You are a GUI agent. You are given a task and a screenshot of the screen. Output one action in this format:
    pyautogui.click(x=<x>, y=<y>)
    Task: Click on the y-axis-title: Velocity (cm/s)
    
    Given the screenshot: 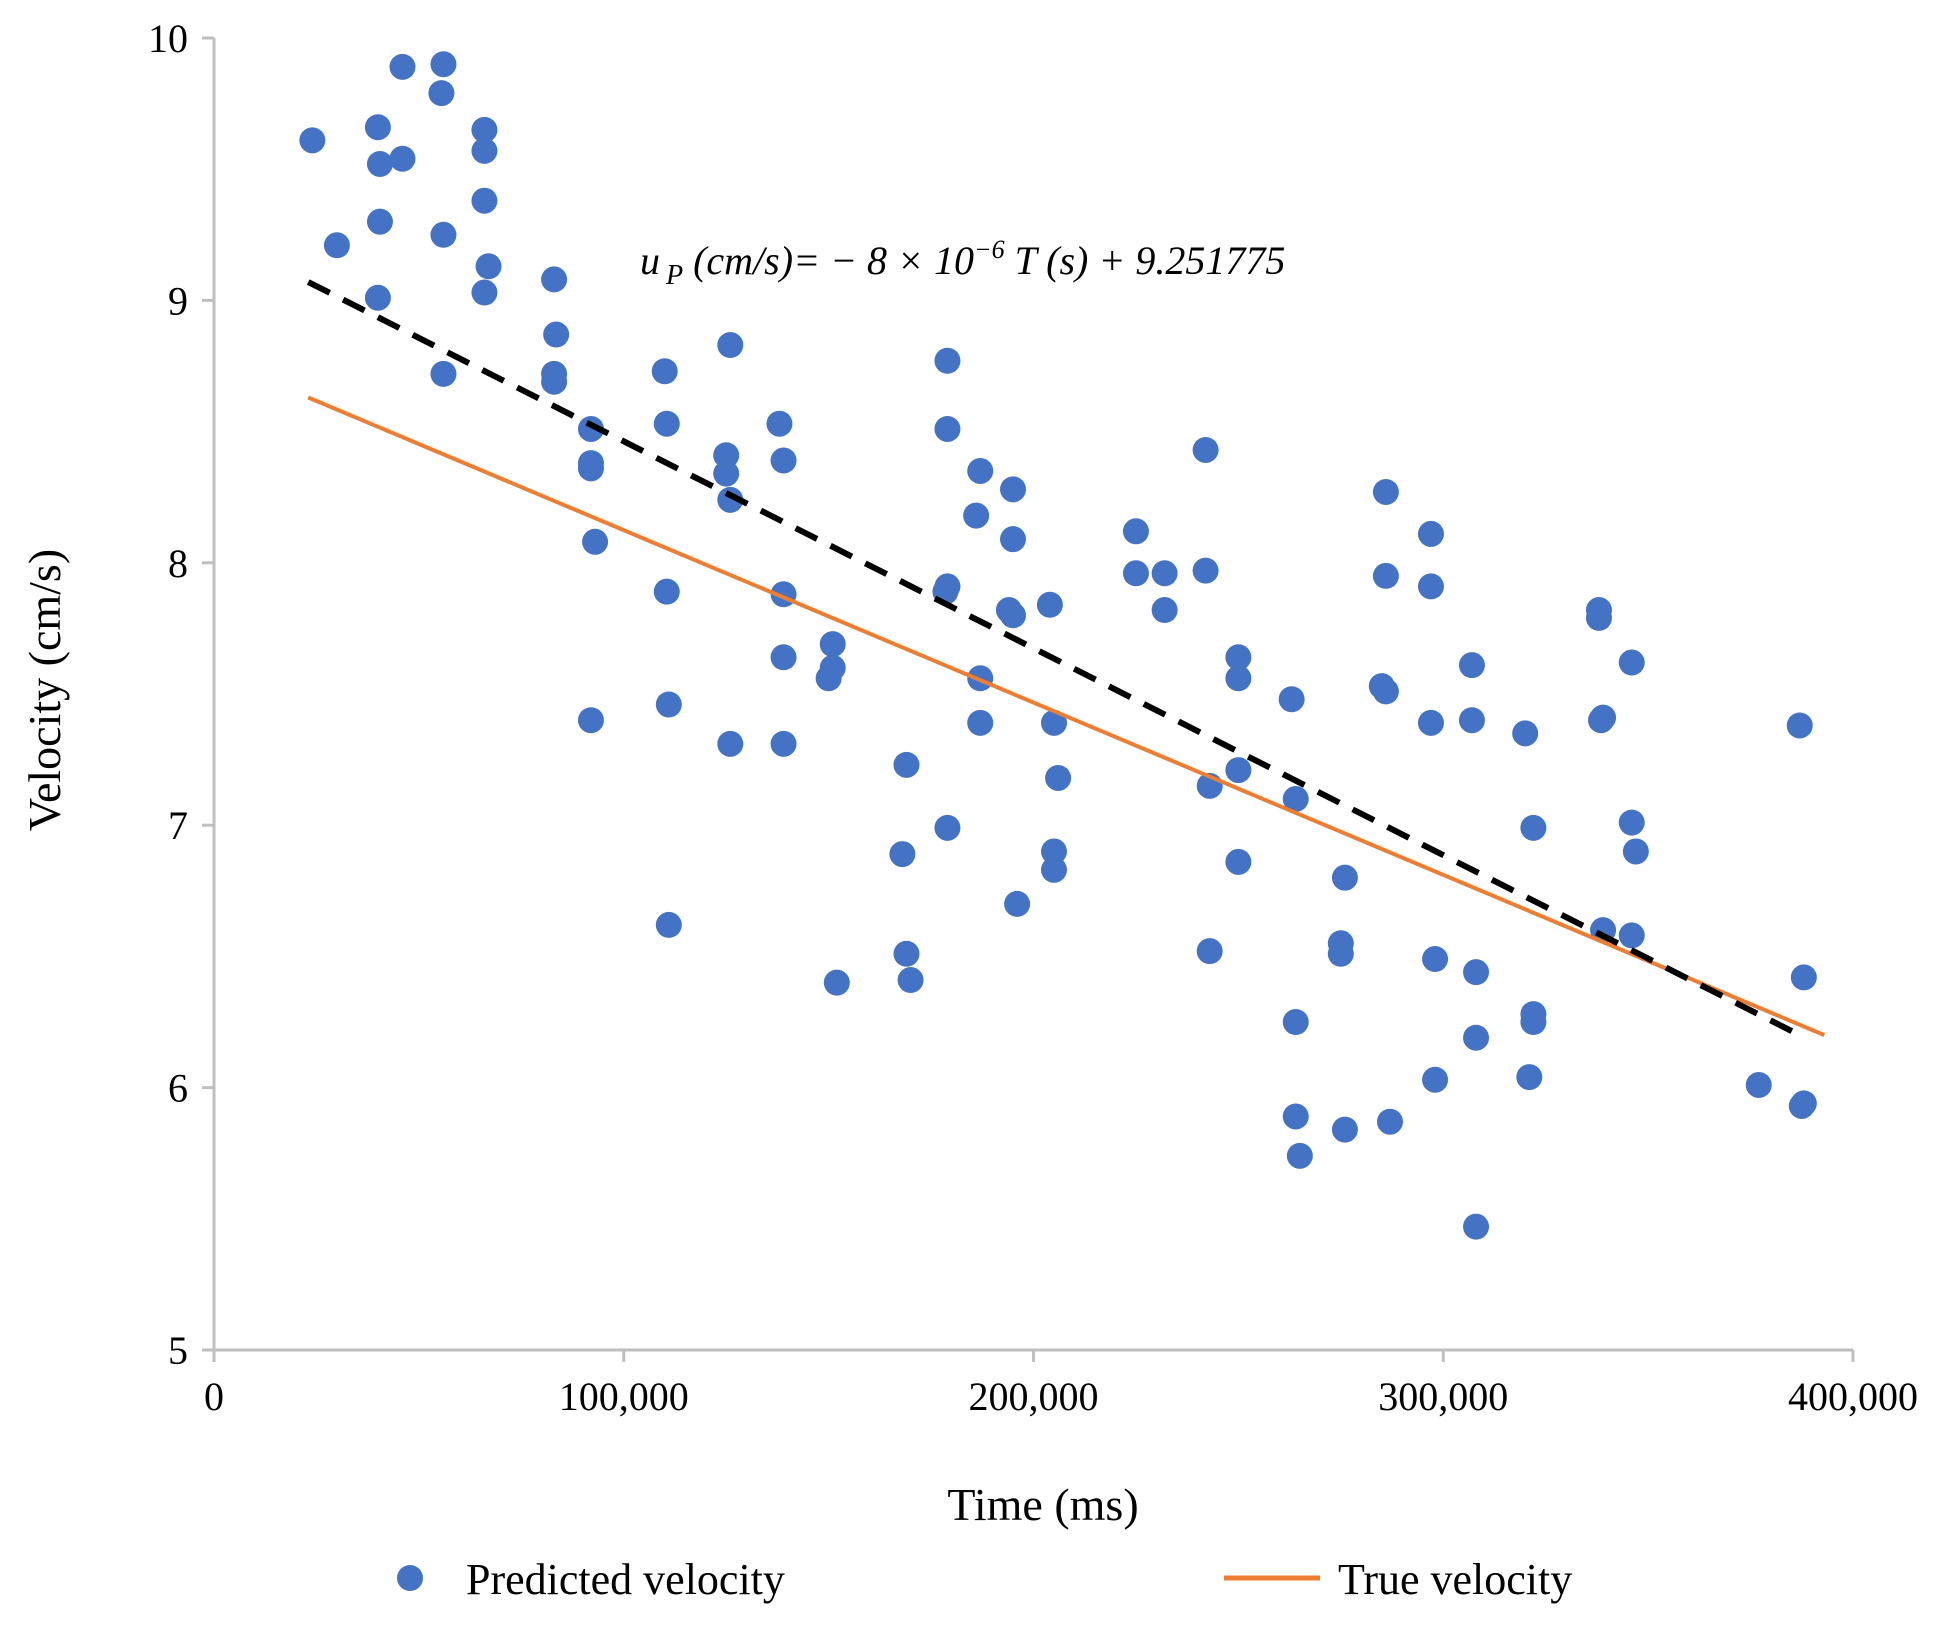 What is the action you would take?
    pyautogui.click(x=44, y=690)
    